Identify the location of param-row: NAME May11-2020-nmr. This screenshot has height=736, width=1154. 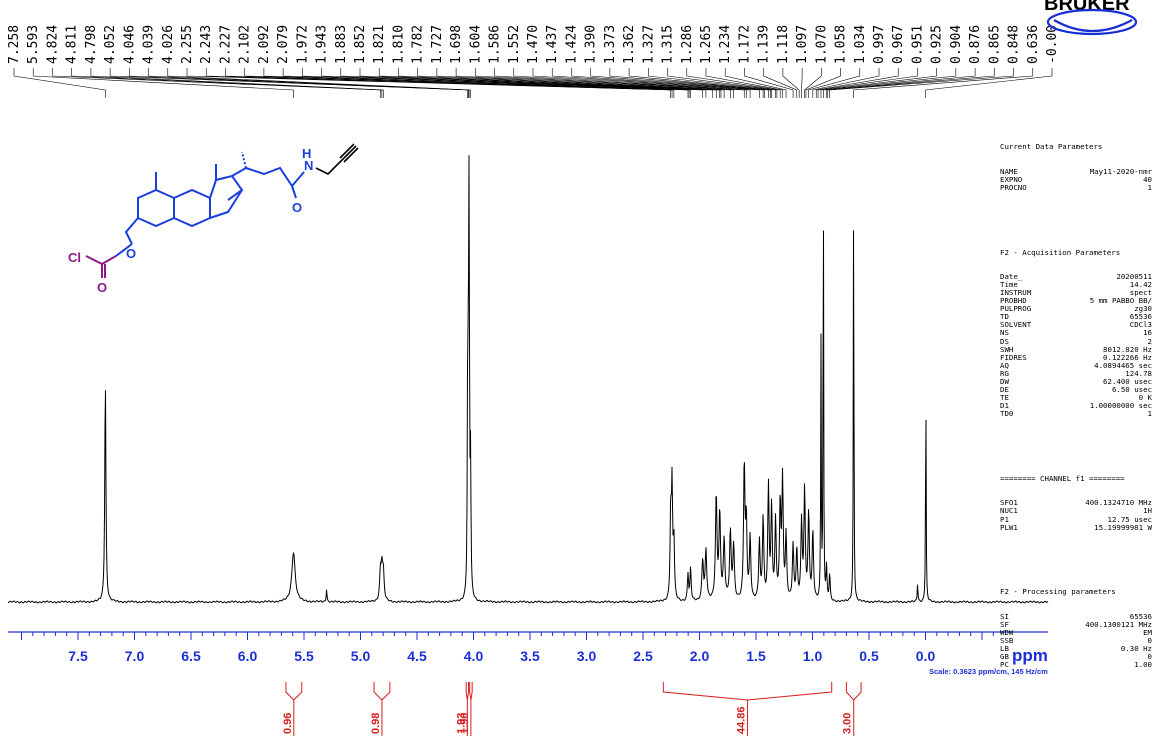
(1076, 171).